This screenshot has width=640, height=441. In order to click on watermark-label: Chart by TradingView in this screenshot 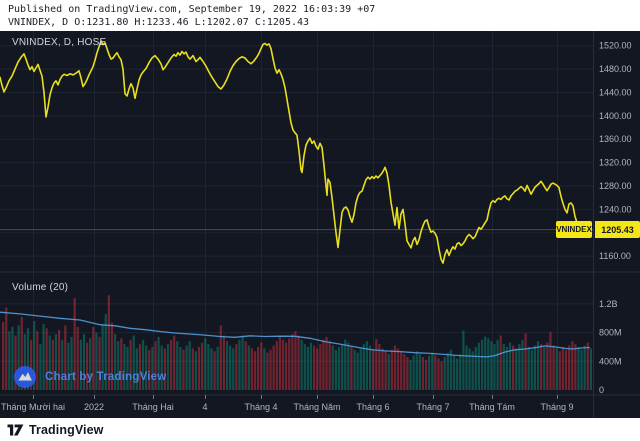, I will do `click(106, 377)`.